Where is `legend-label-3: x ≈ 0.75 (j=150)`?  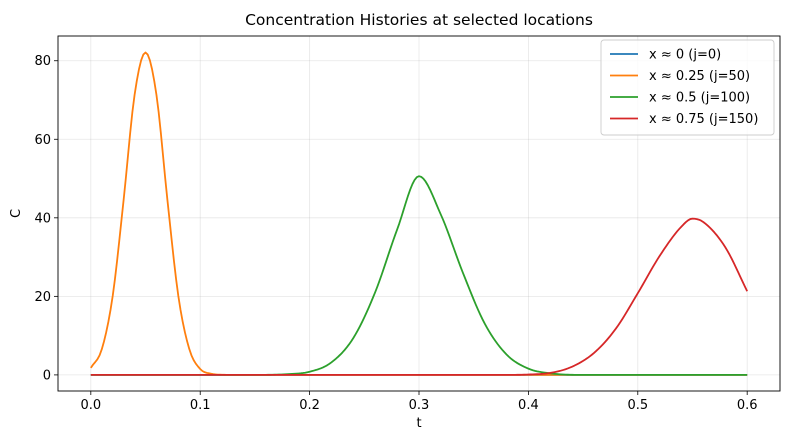 legend-label-3: x ≈ 0.75 (j=150) is located at coordinates (703, 119).